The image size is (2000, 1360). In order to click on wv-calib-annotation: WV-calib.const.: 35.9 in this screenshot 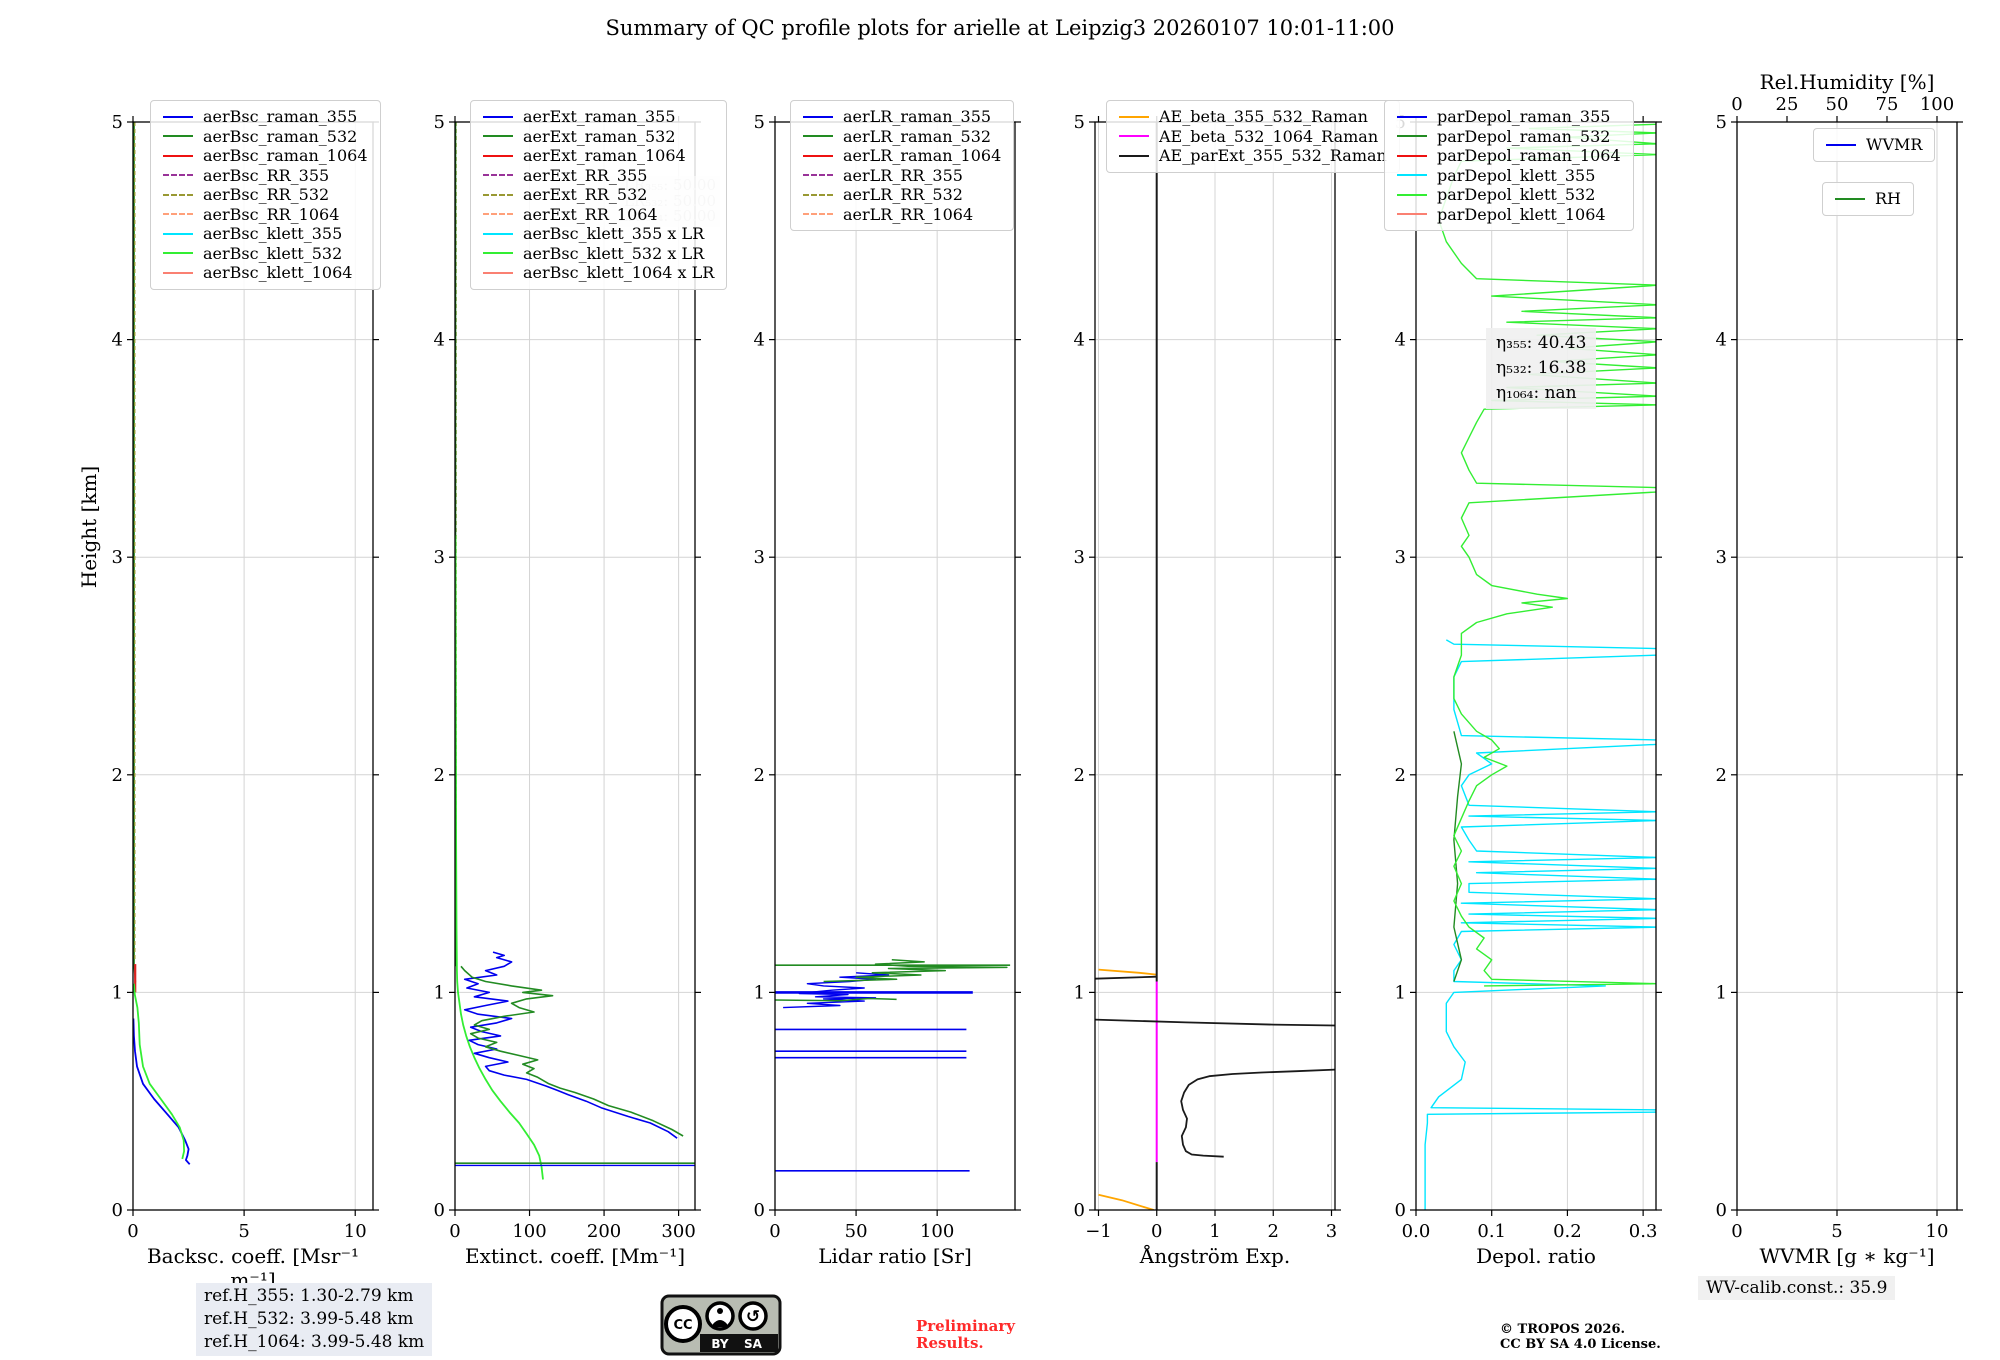, I will do `click(1797, 1288)`.